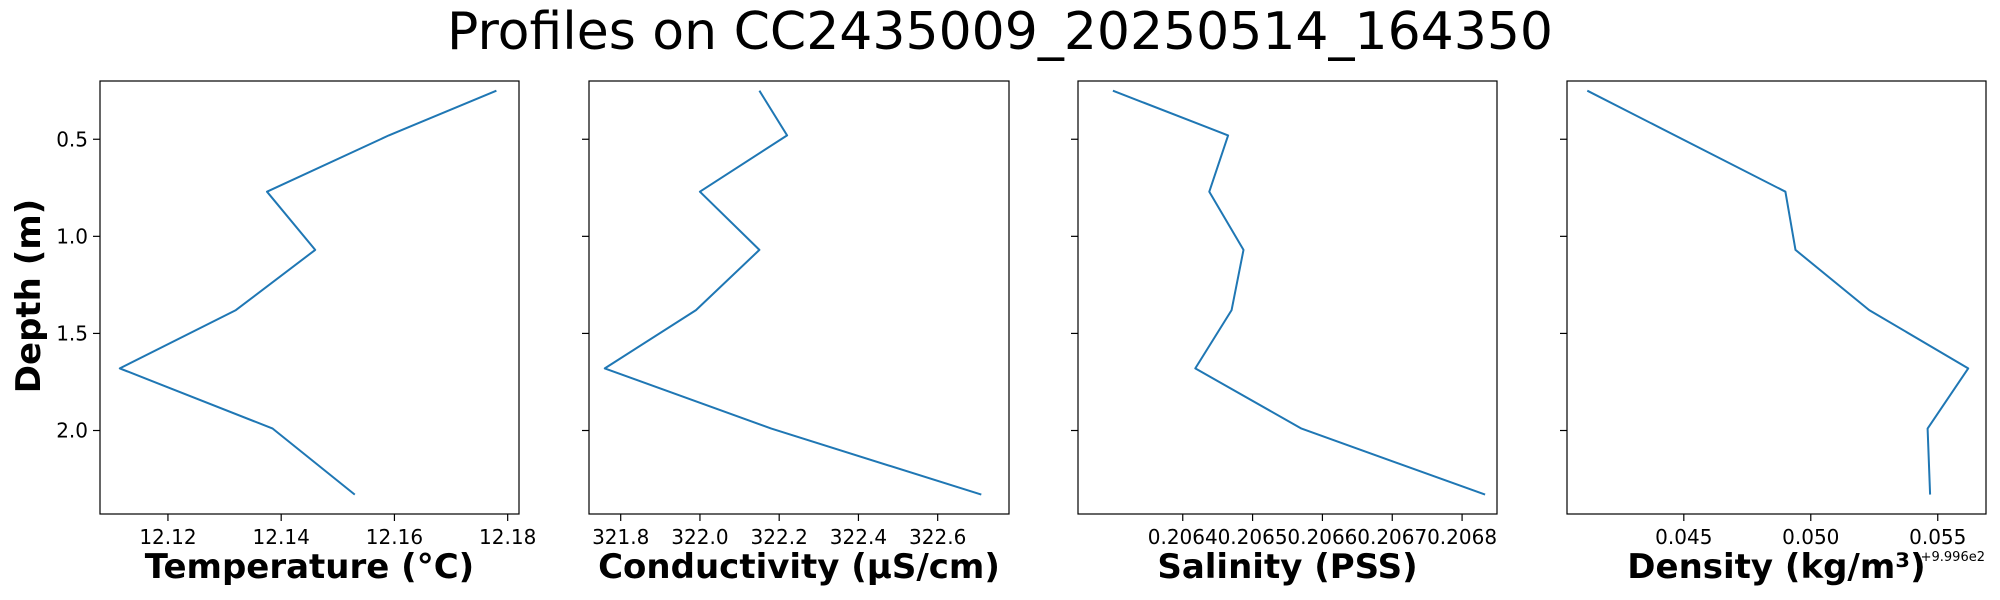  I want to click on x-axis-label-3: Salinity (PSS), so click(1287, 567).